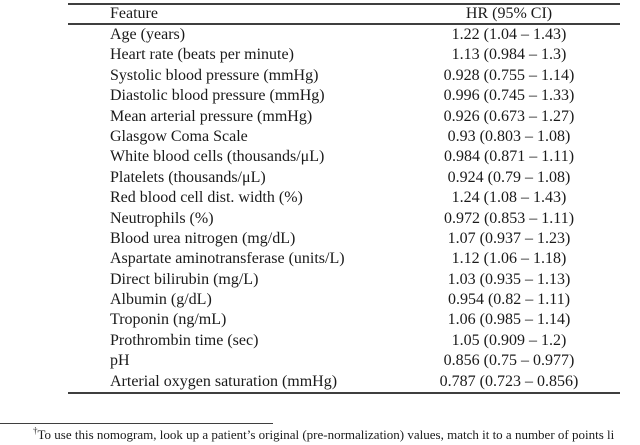  What do you see at coordinates (509, 279) in the screenshot?
I see `hr-cell: 1.03 (0.935 – 1.13)` at bounding box center [509, 279].